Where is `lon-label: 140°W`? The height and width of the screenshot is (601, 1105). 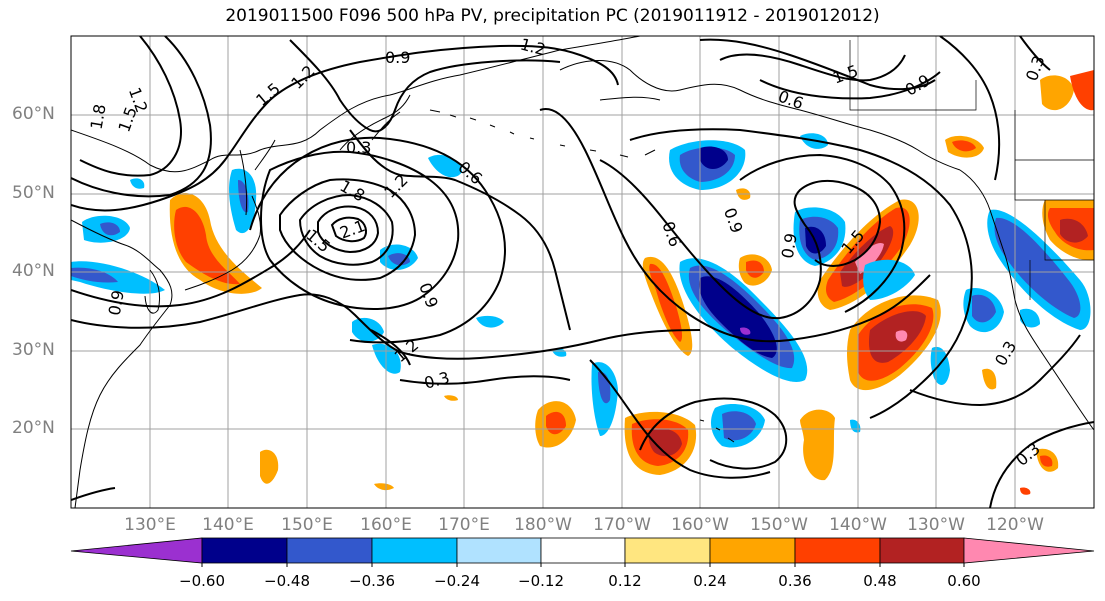
lon-label: 140°W is located at coordinates (858, 525).